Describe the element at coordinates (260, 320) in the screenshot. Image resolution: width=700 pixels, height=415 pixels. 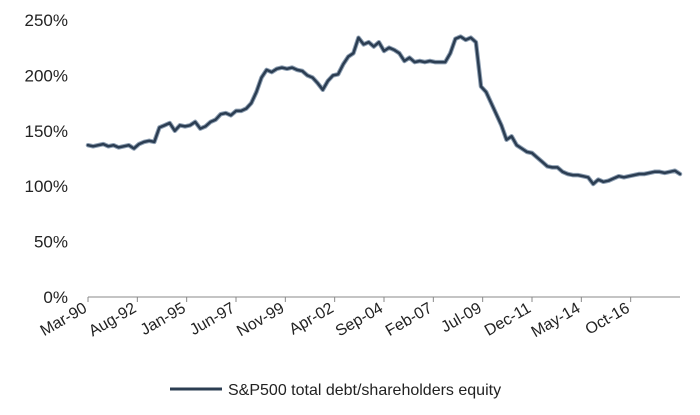
I see `x-tick-label: Nov-99` at that location.